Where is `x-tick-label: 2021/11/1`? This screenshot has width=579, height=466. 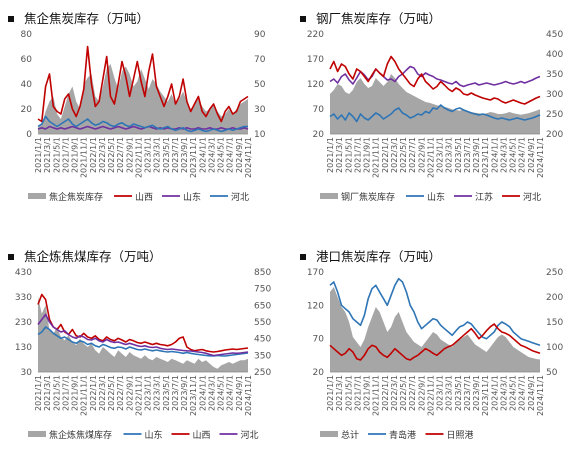 x-tick-label: 2021/11/1 is located at coordinates (376, 157).